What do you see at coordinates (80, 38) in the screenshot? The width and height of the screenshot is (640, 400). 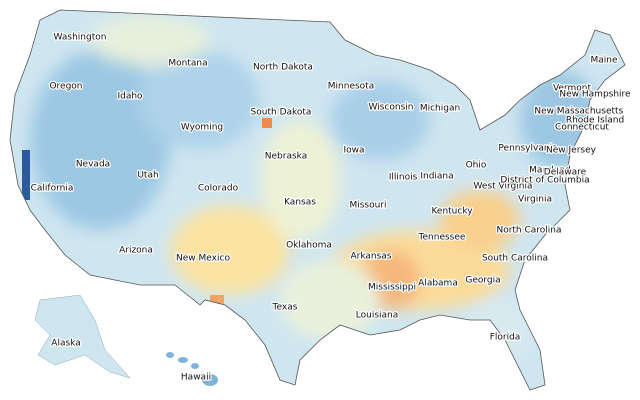 I see `state-label: Washington` at bounding box center [80, 38].